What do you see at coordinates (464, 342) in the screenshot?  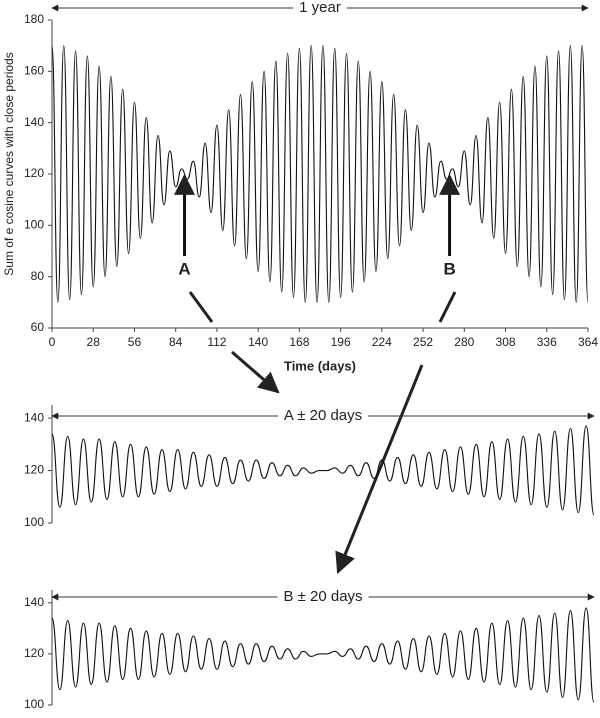 I see `x-tick-label: 280` at bounding box center [464, 342].